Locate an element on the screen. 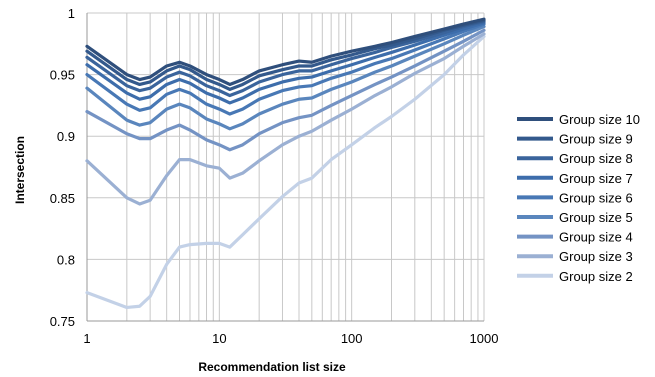  y-axis-title: Intersection is located at coordinates (20, 170).